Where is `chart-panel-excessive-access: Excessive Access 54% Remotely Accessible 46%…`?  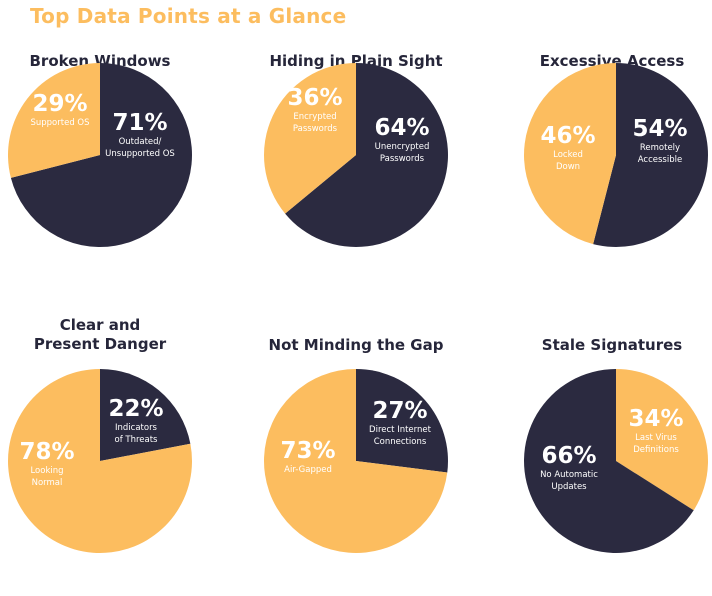 chart-panel-excessive-access: Excessive Access 54% Remotely Accessible 46%… is located at coordinates (612, 176).